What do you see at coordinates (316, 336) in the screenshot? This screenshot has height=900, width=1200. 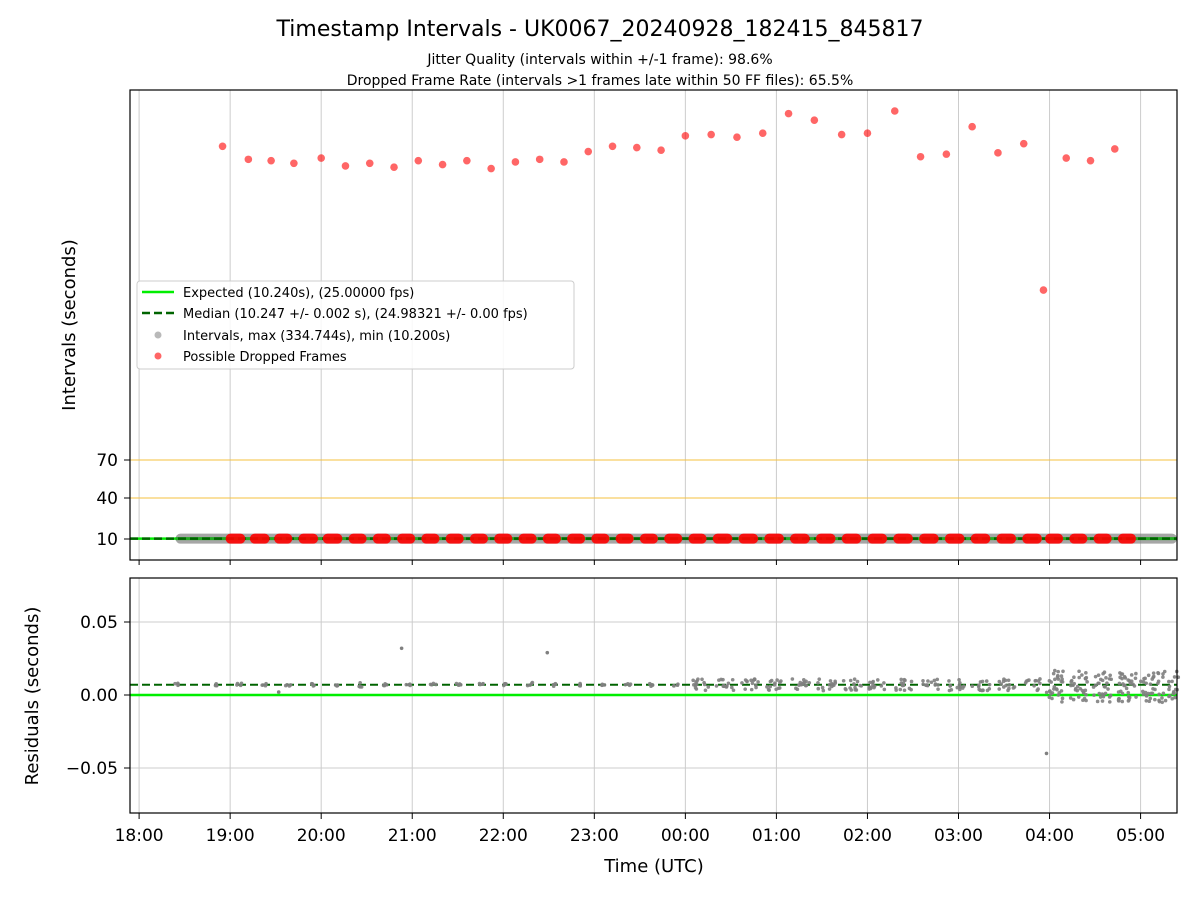 I see `legend-intervals-label: Intervals, max (334.744s), min (10.200s)` at bounding box center [316, 336].